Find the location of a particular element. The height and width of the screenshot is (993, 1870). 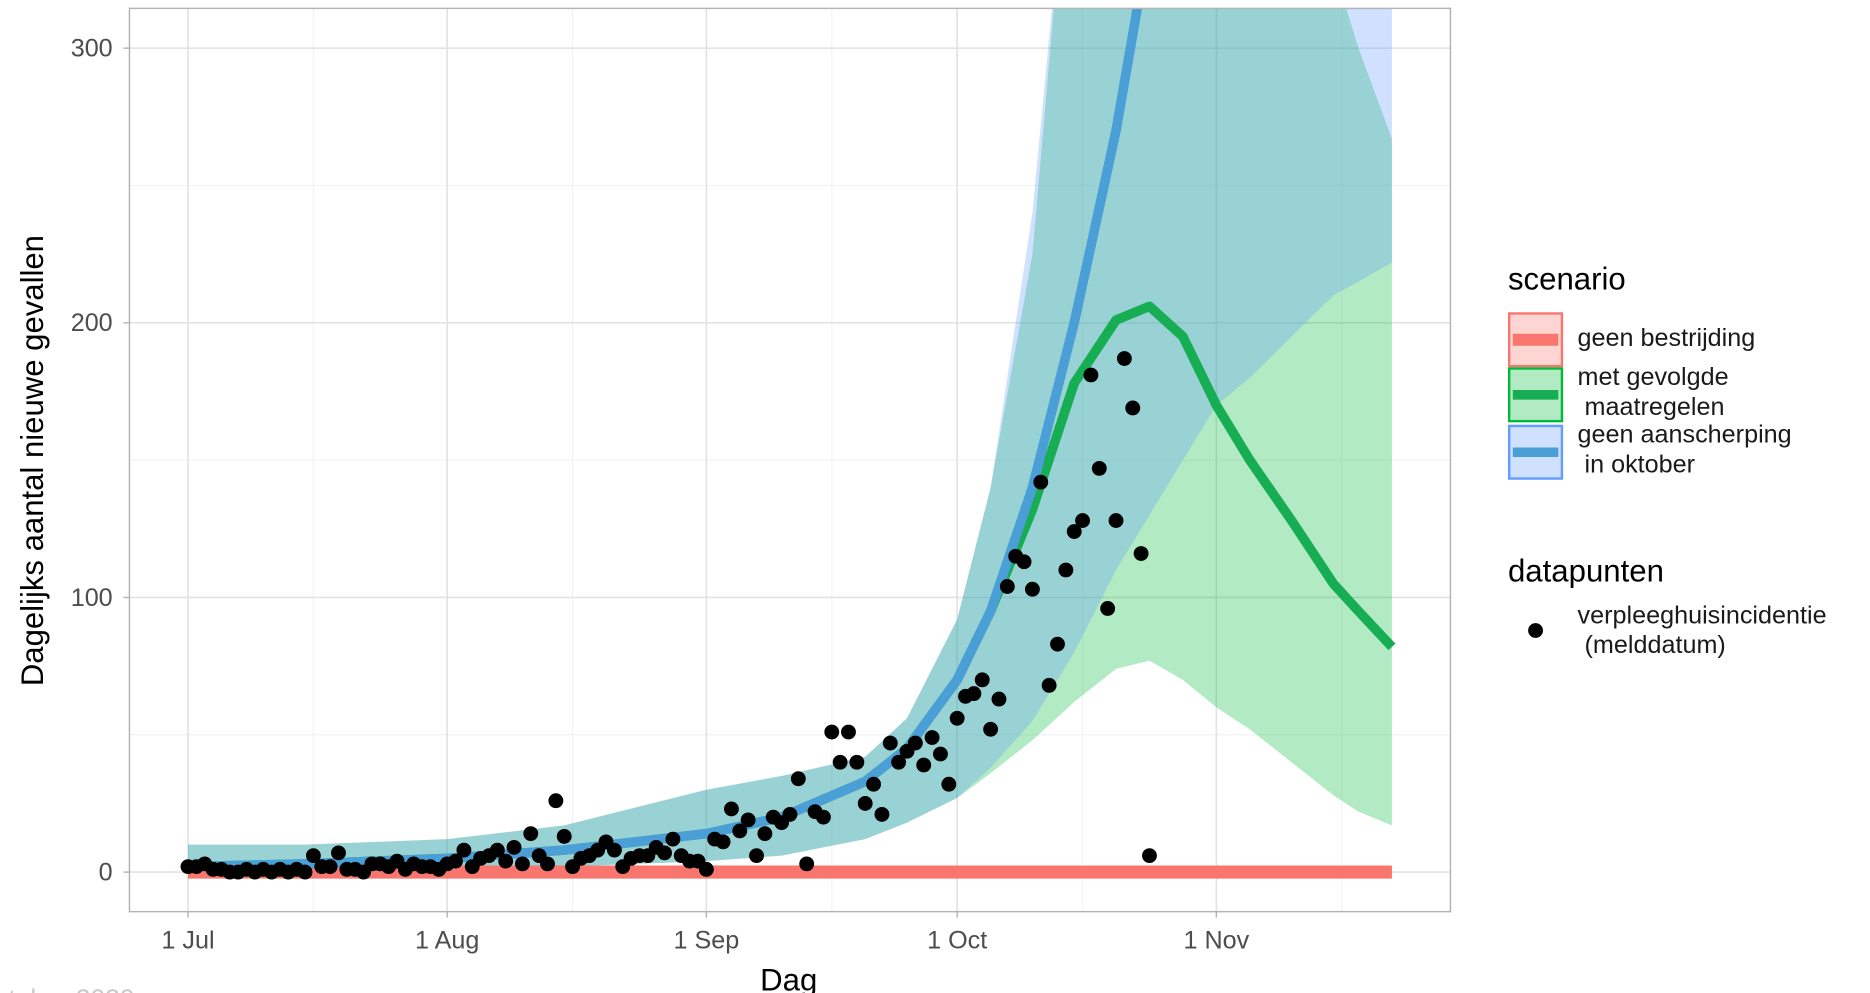

legend-label: geen bestrijding is located at coordinates (1666, 337).